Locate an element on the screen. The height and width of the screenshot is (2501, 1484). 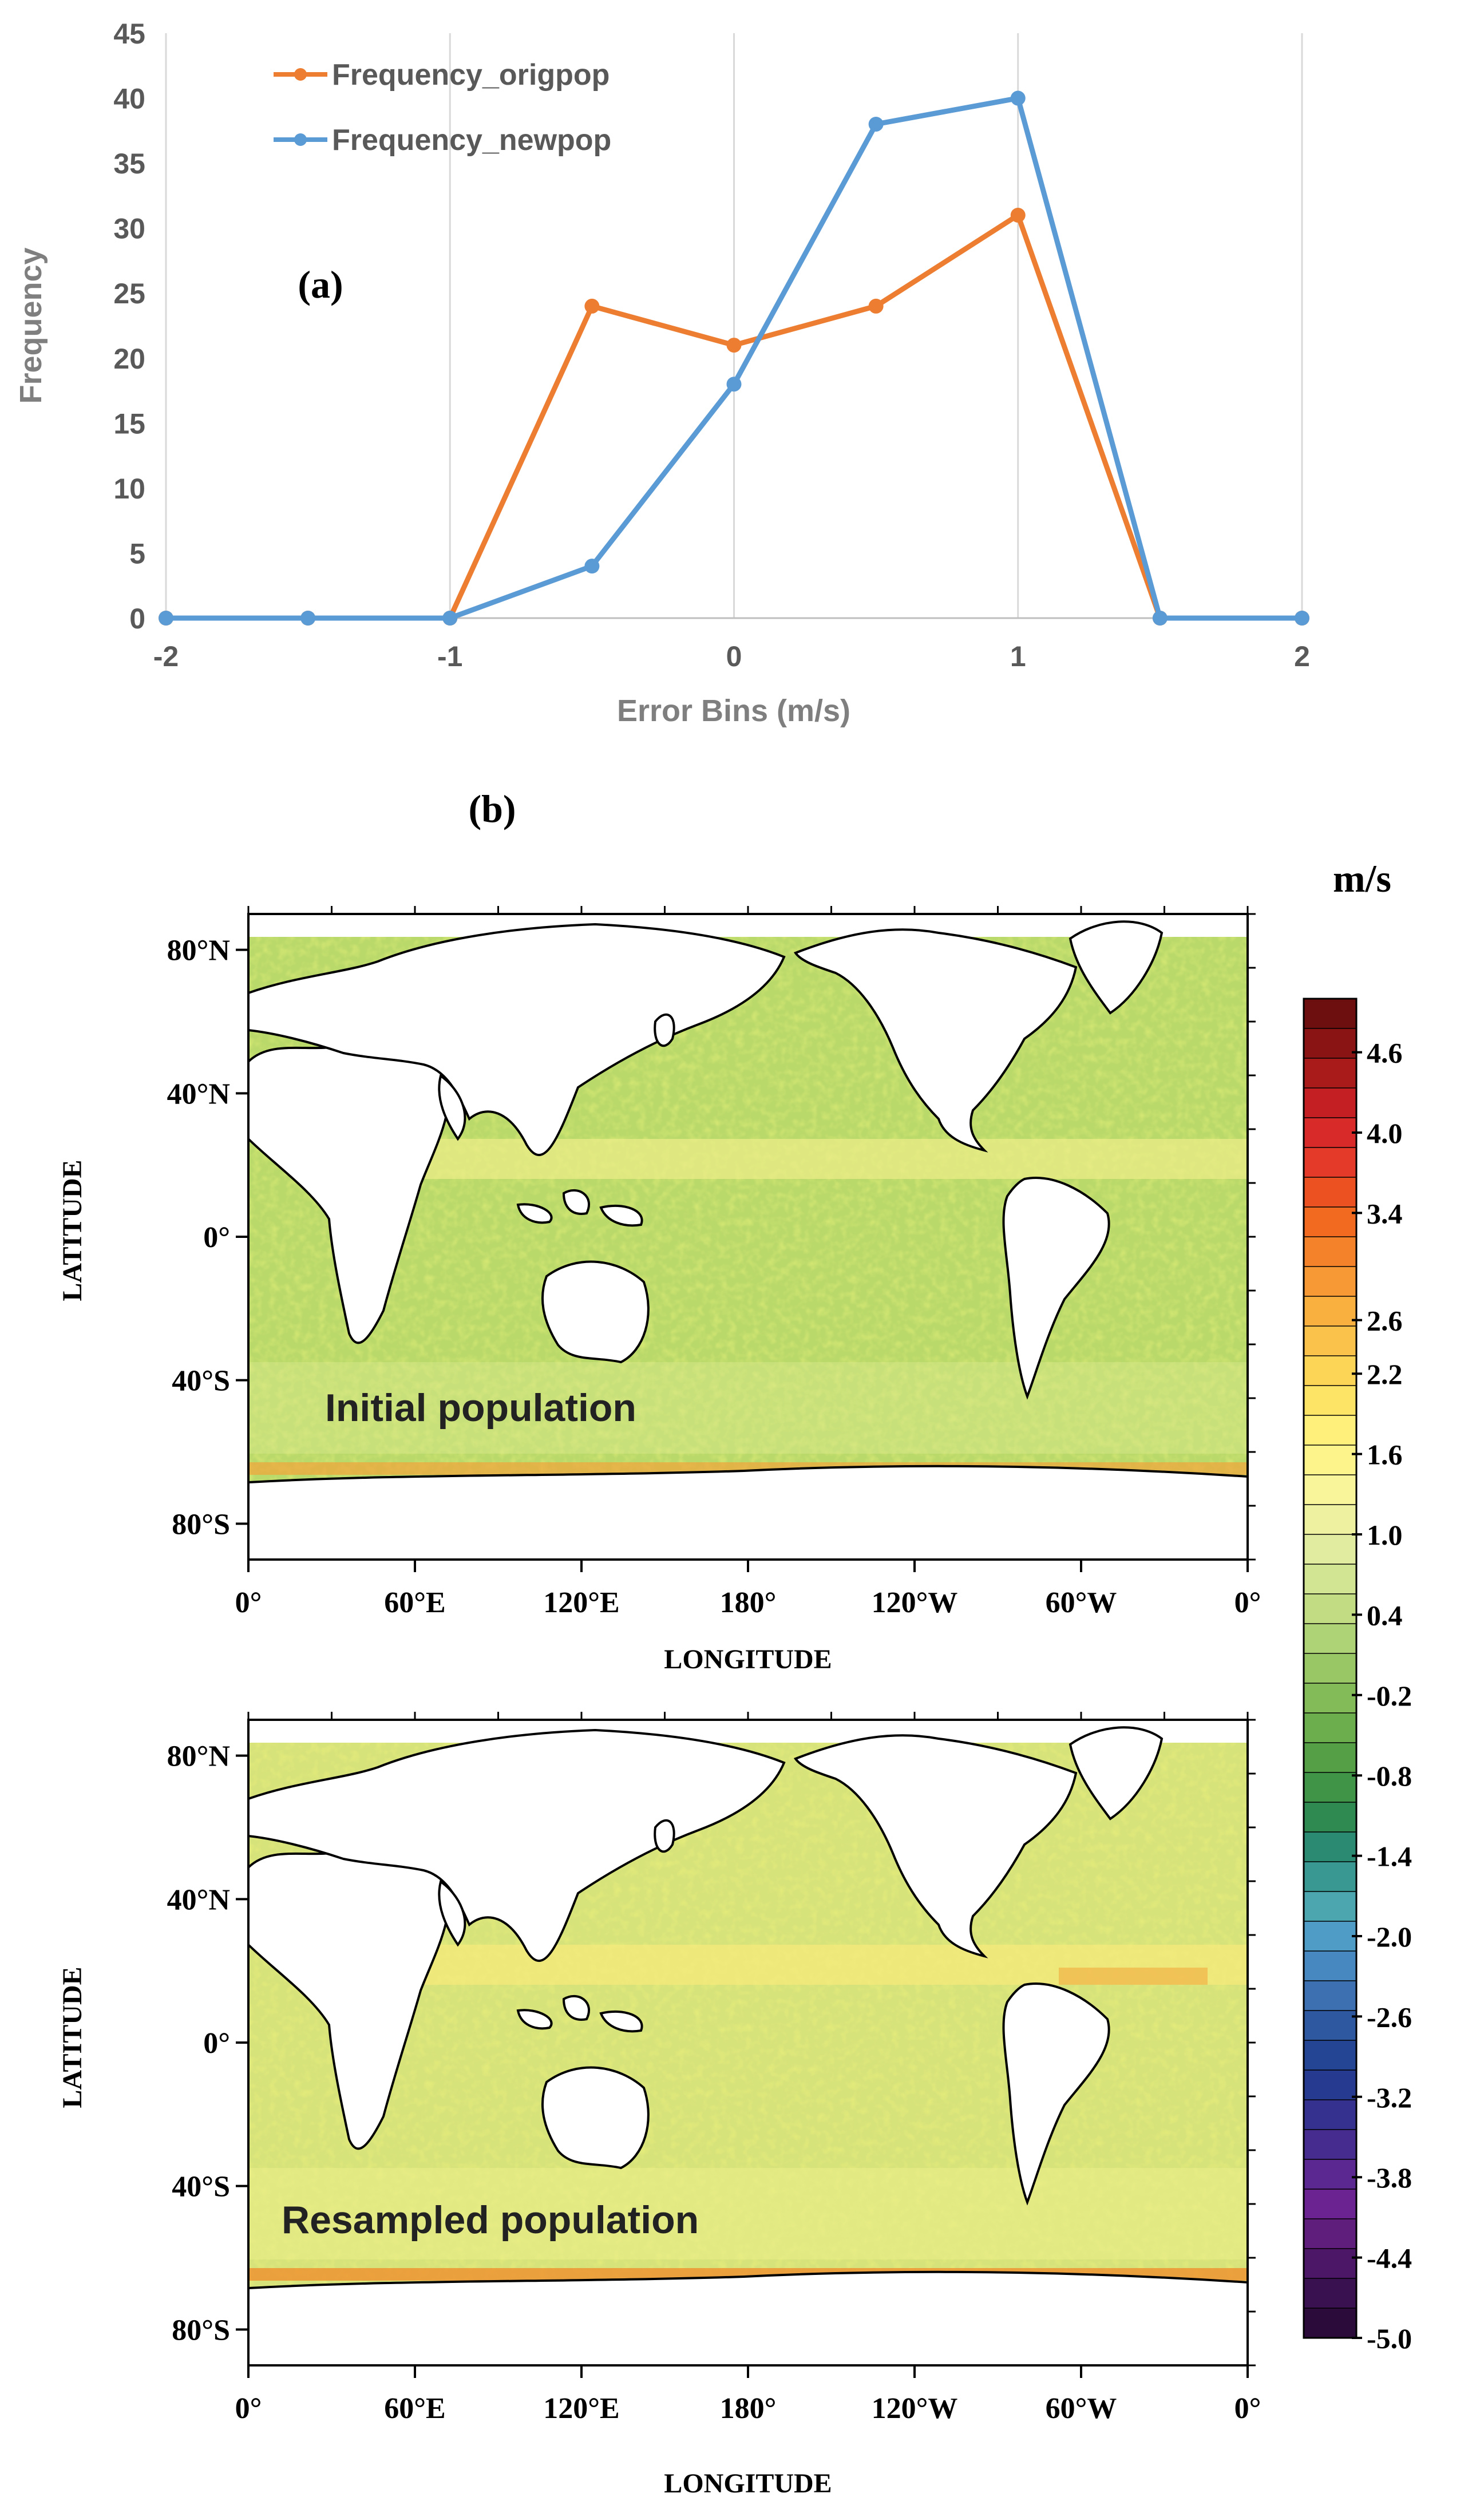
legend-label-origpop: Frequency_origpop is located at coordinates (471, 75).